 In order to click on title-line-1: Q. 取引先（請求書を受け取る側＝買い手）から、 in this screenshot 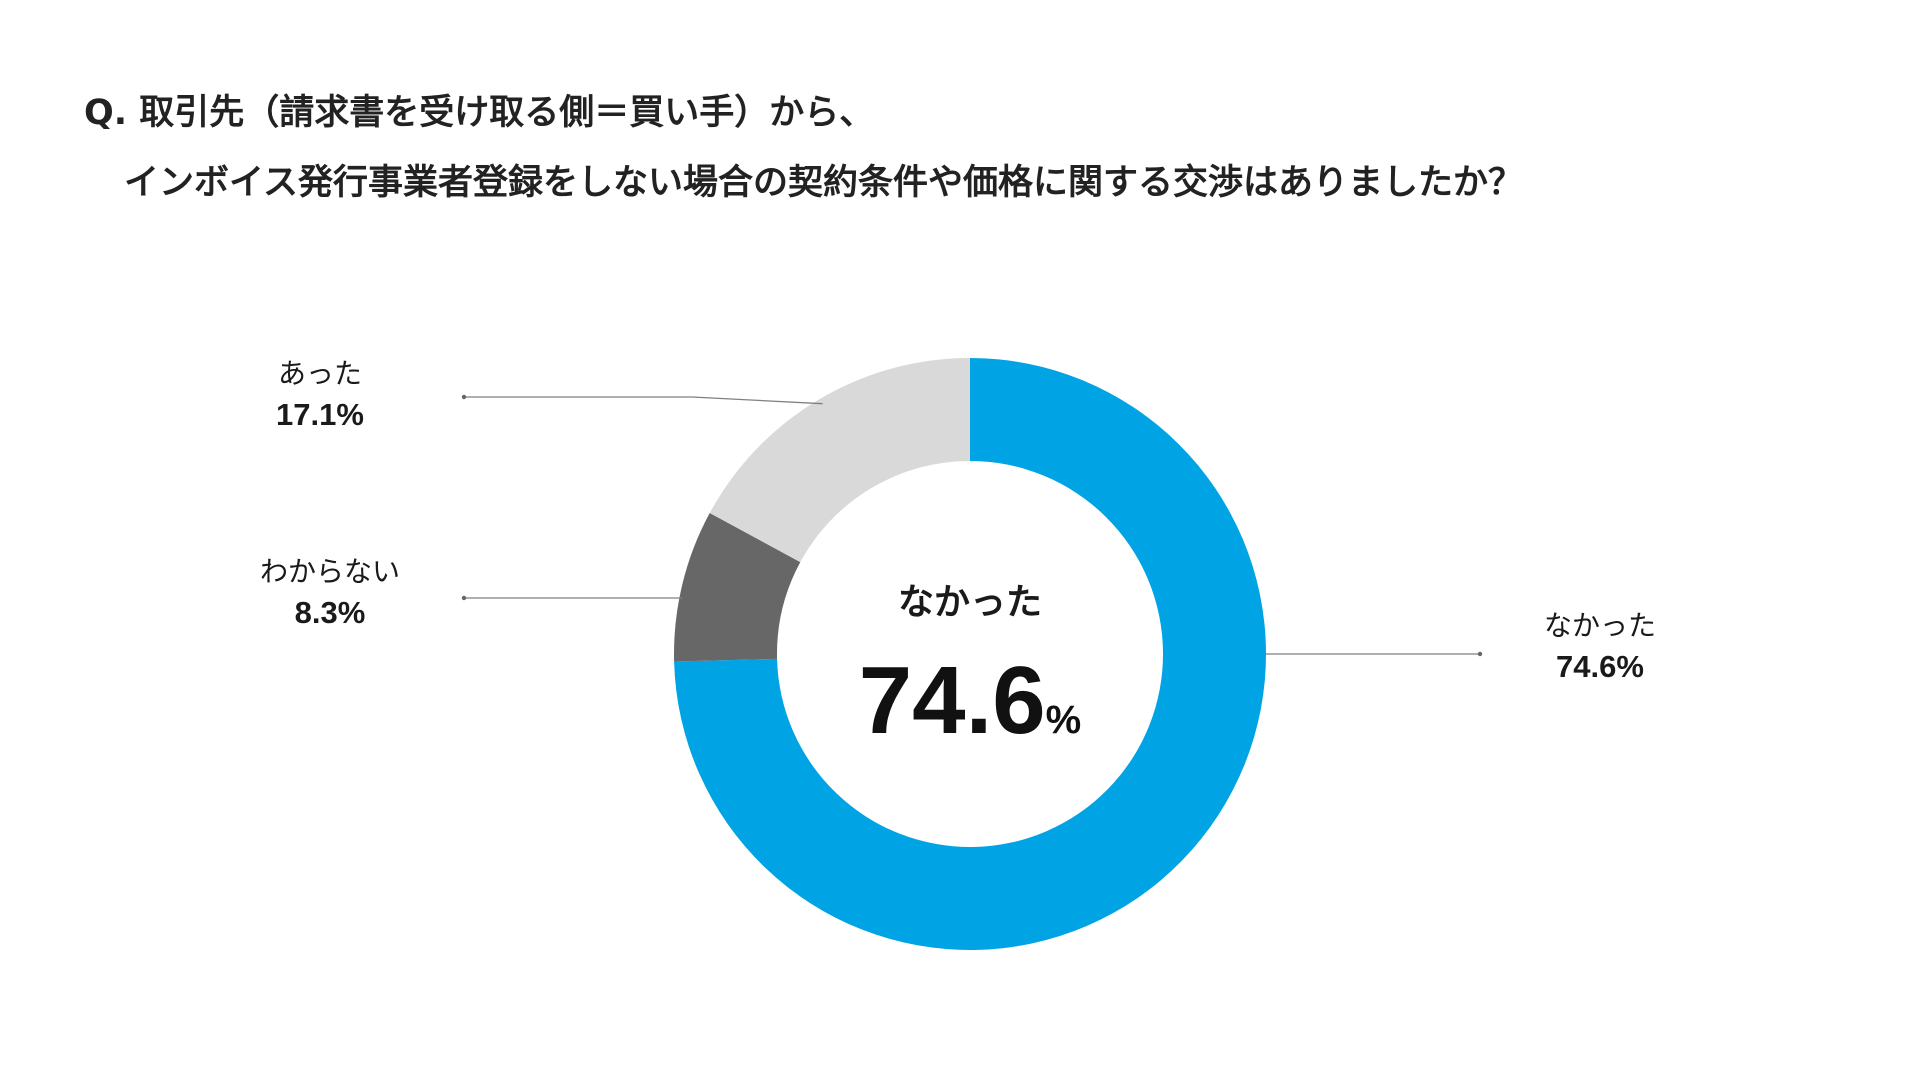, I will do `click(479, 113)`.